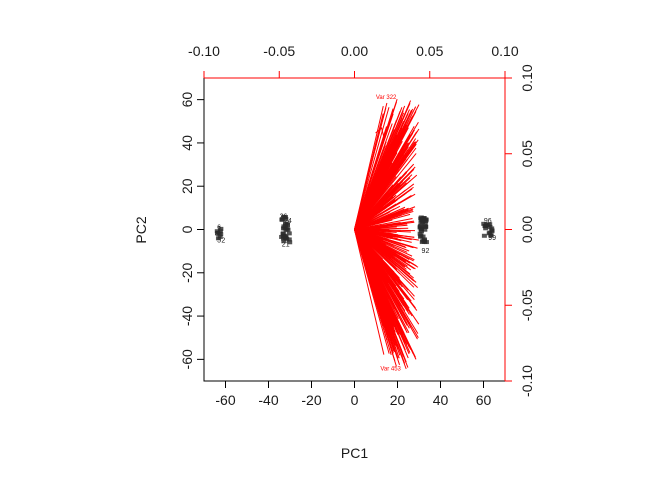 Image resolution: width=672 pixels, height=480 pixels. Describe the element at coordinates (187, 272) in the screenshot. I see `y-tick-label: -20` at that location.